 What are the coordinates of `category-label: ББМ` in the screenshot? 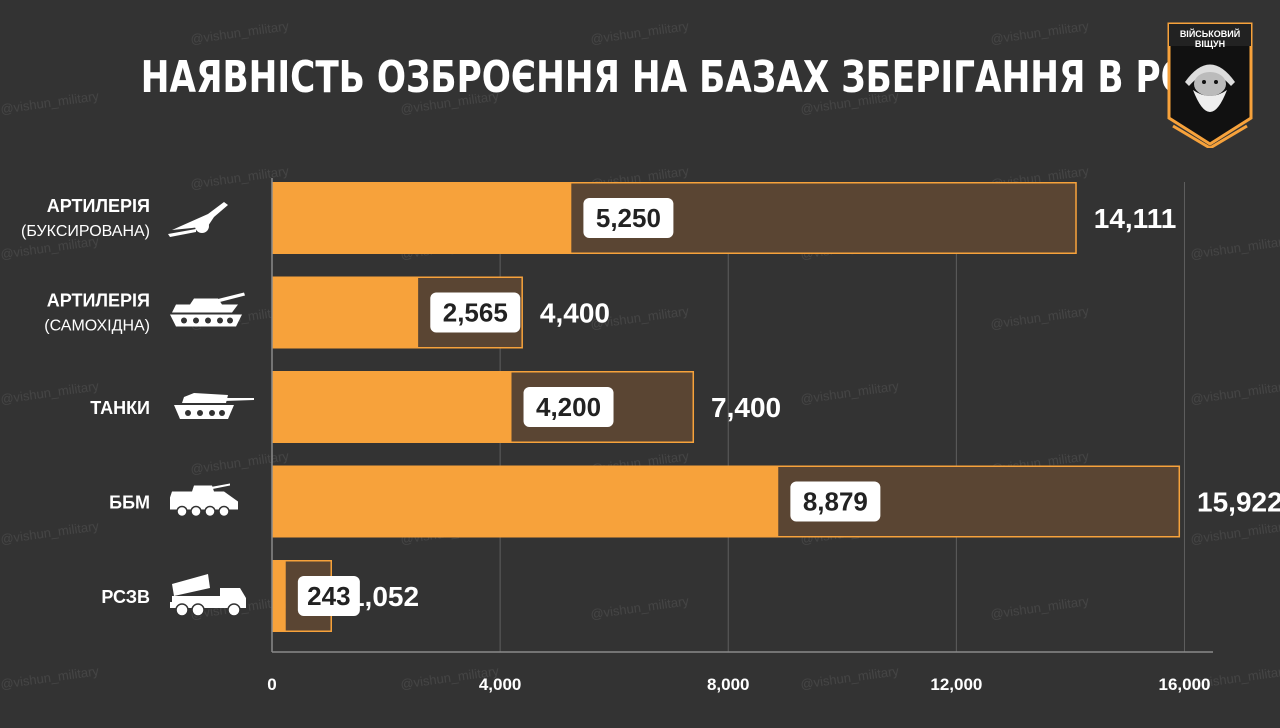 It's located at (129, 503).